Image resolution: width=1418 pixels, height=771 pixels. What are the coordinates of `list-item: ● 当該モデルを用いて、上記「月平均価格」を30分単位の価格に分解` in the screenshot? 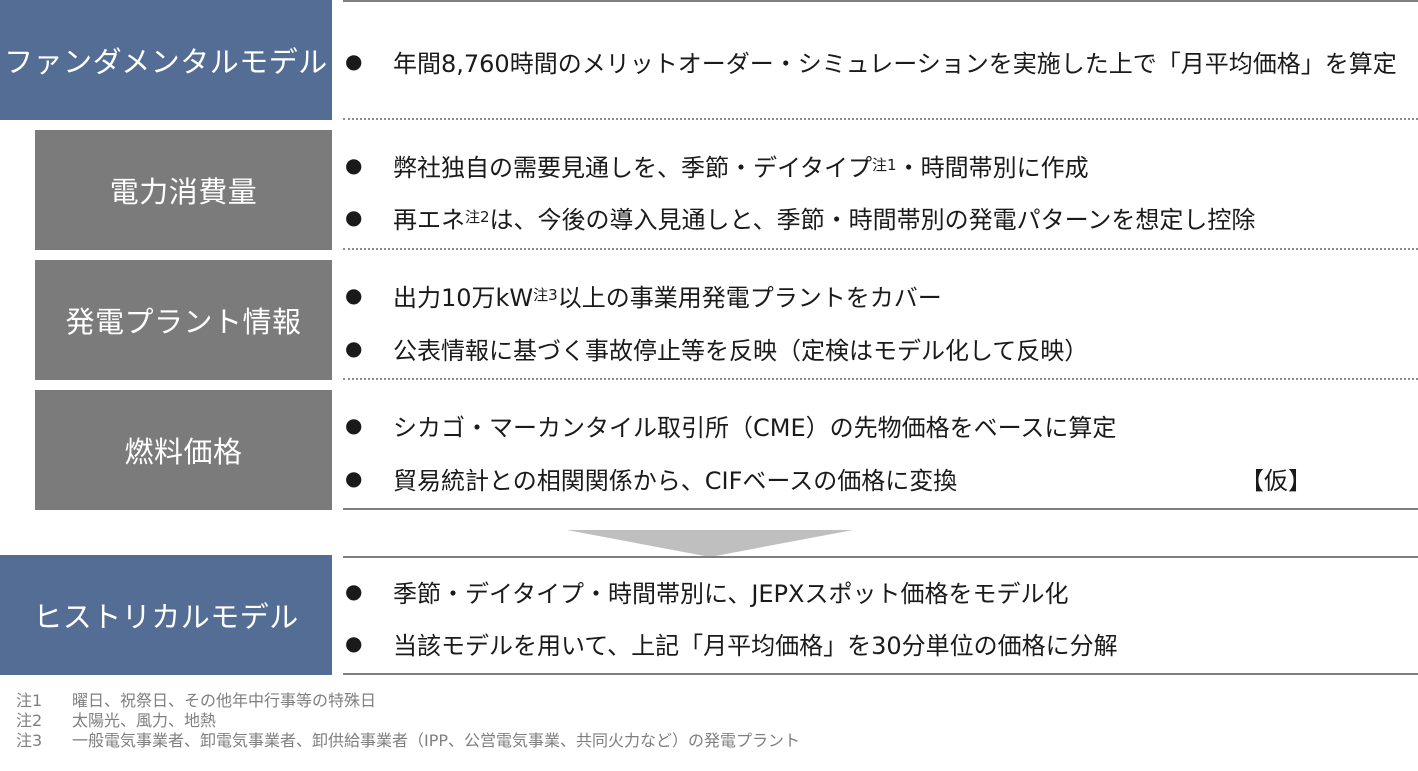 It's located at (731, 645).